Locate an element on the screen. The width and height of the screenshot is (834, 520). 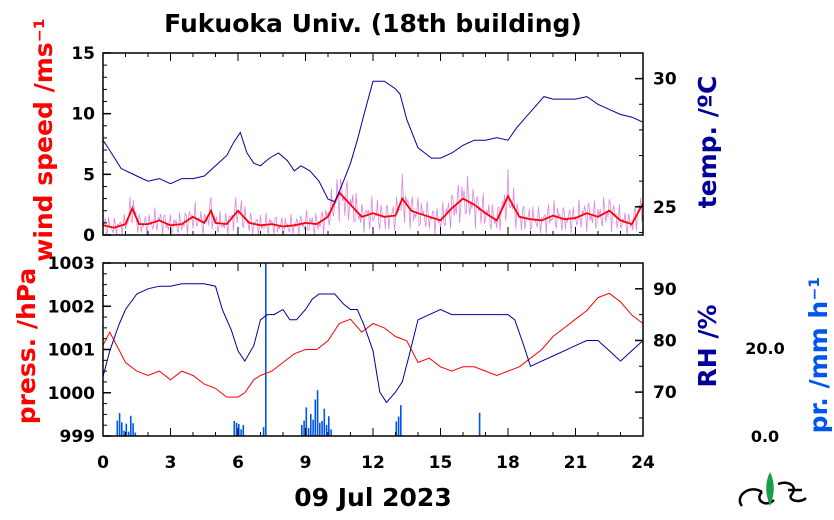
precip-tick-label: 0.0 is located at coordinates (765, 436).